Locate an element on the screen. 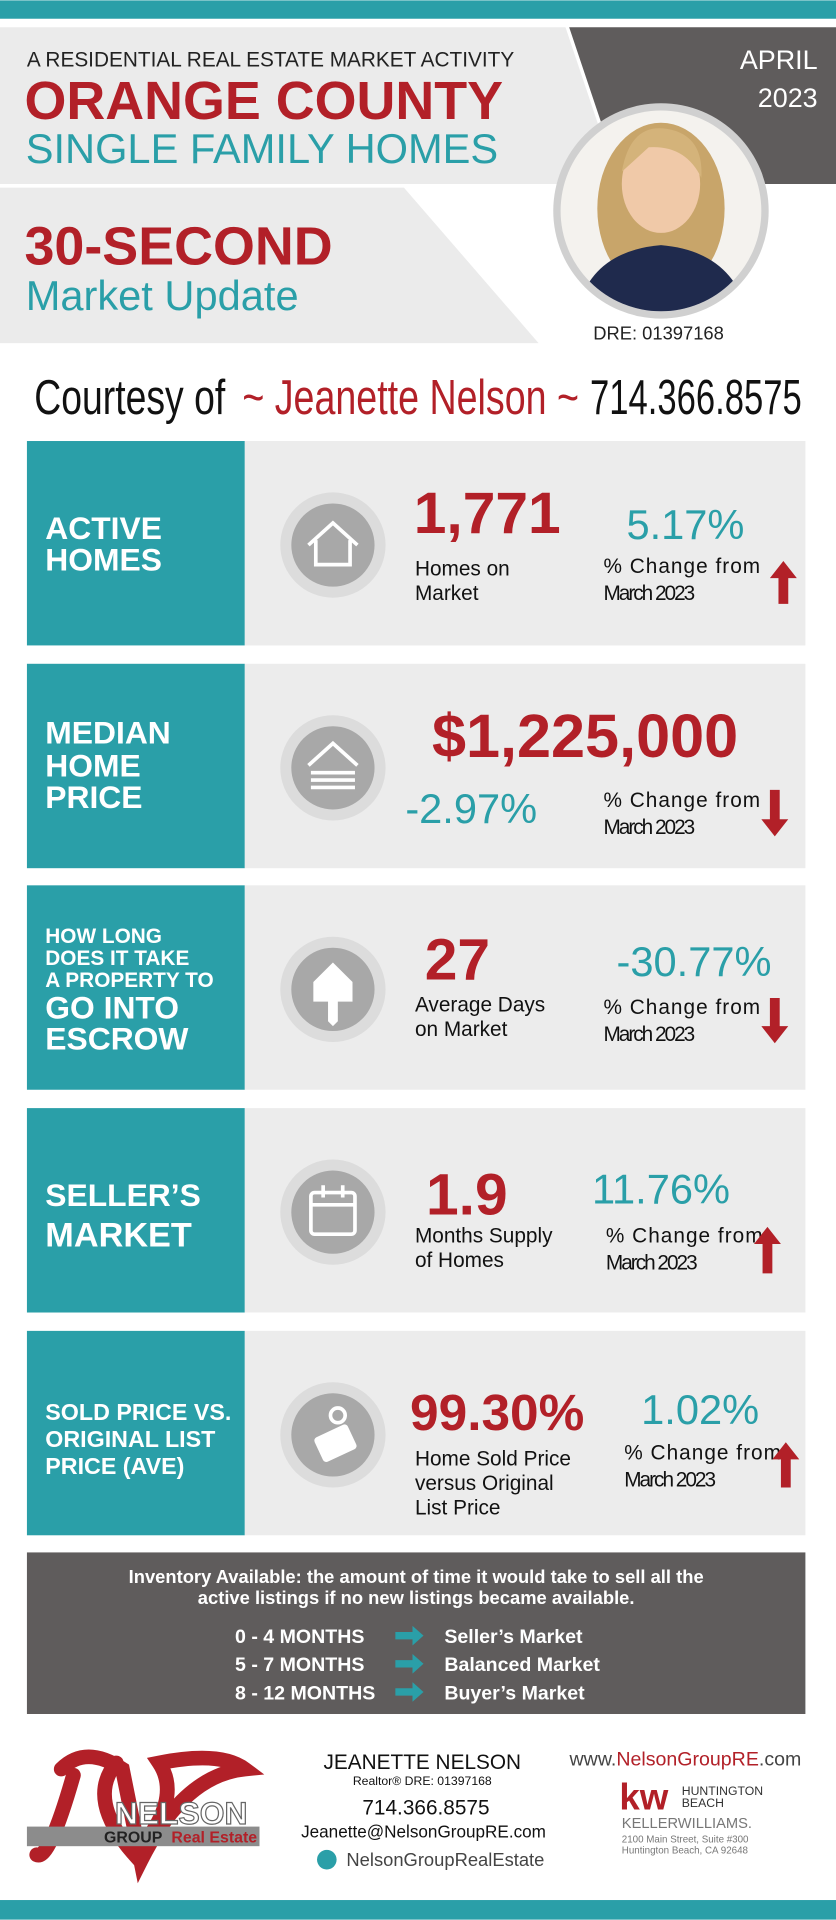  calendar-glyph is located at coordinates (333, 1213).